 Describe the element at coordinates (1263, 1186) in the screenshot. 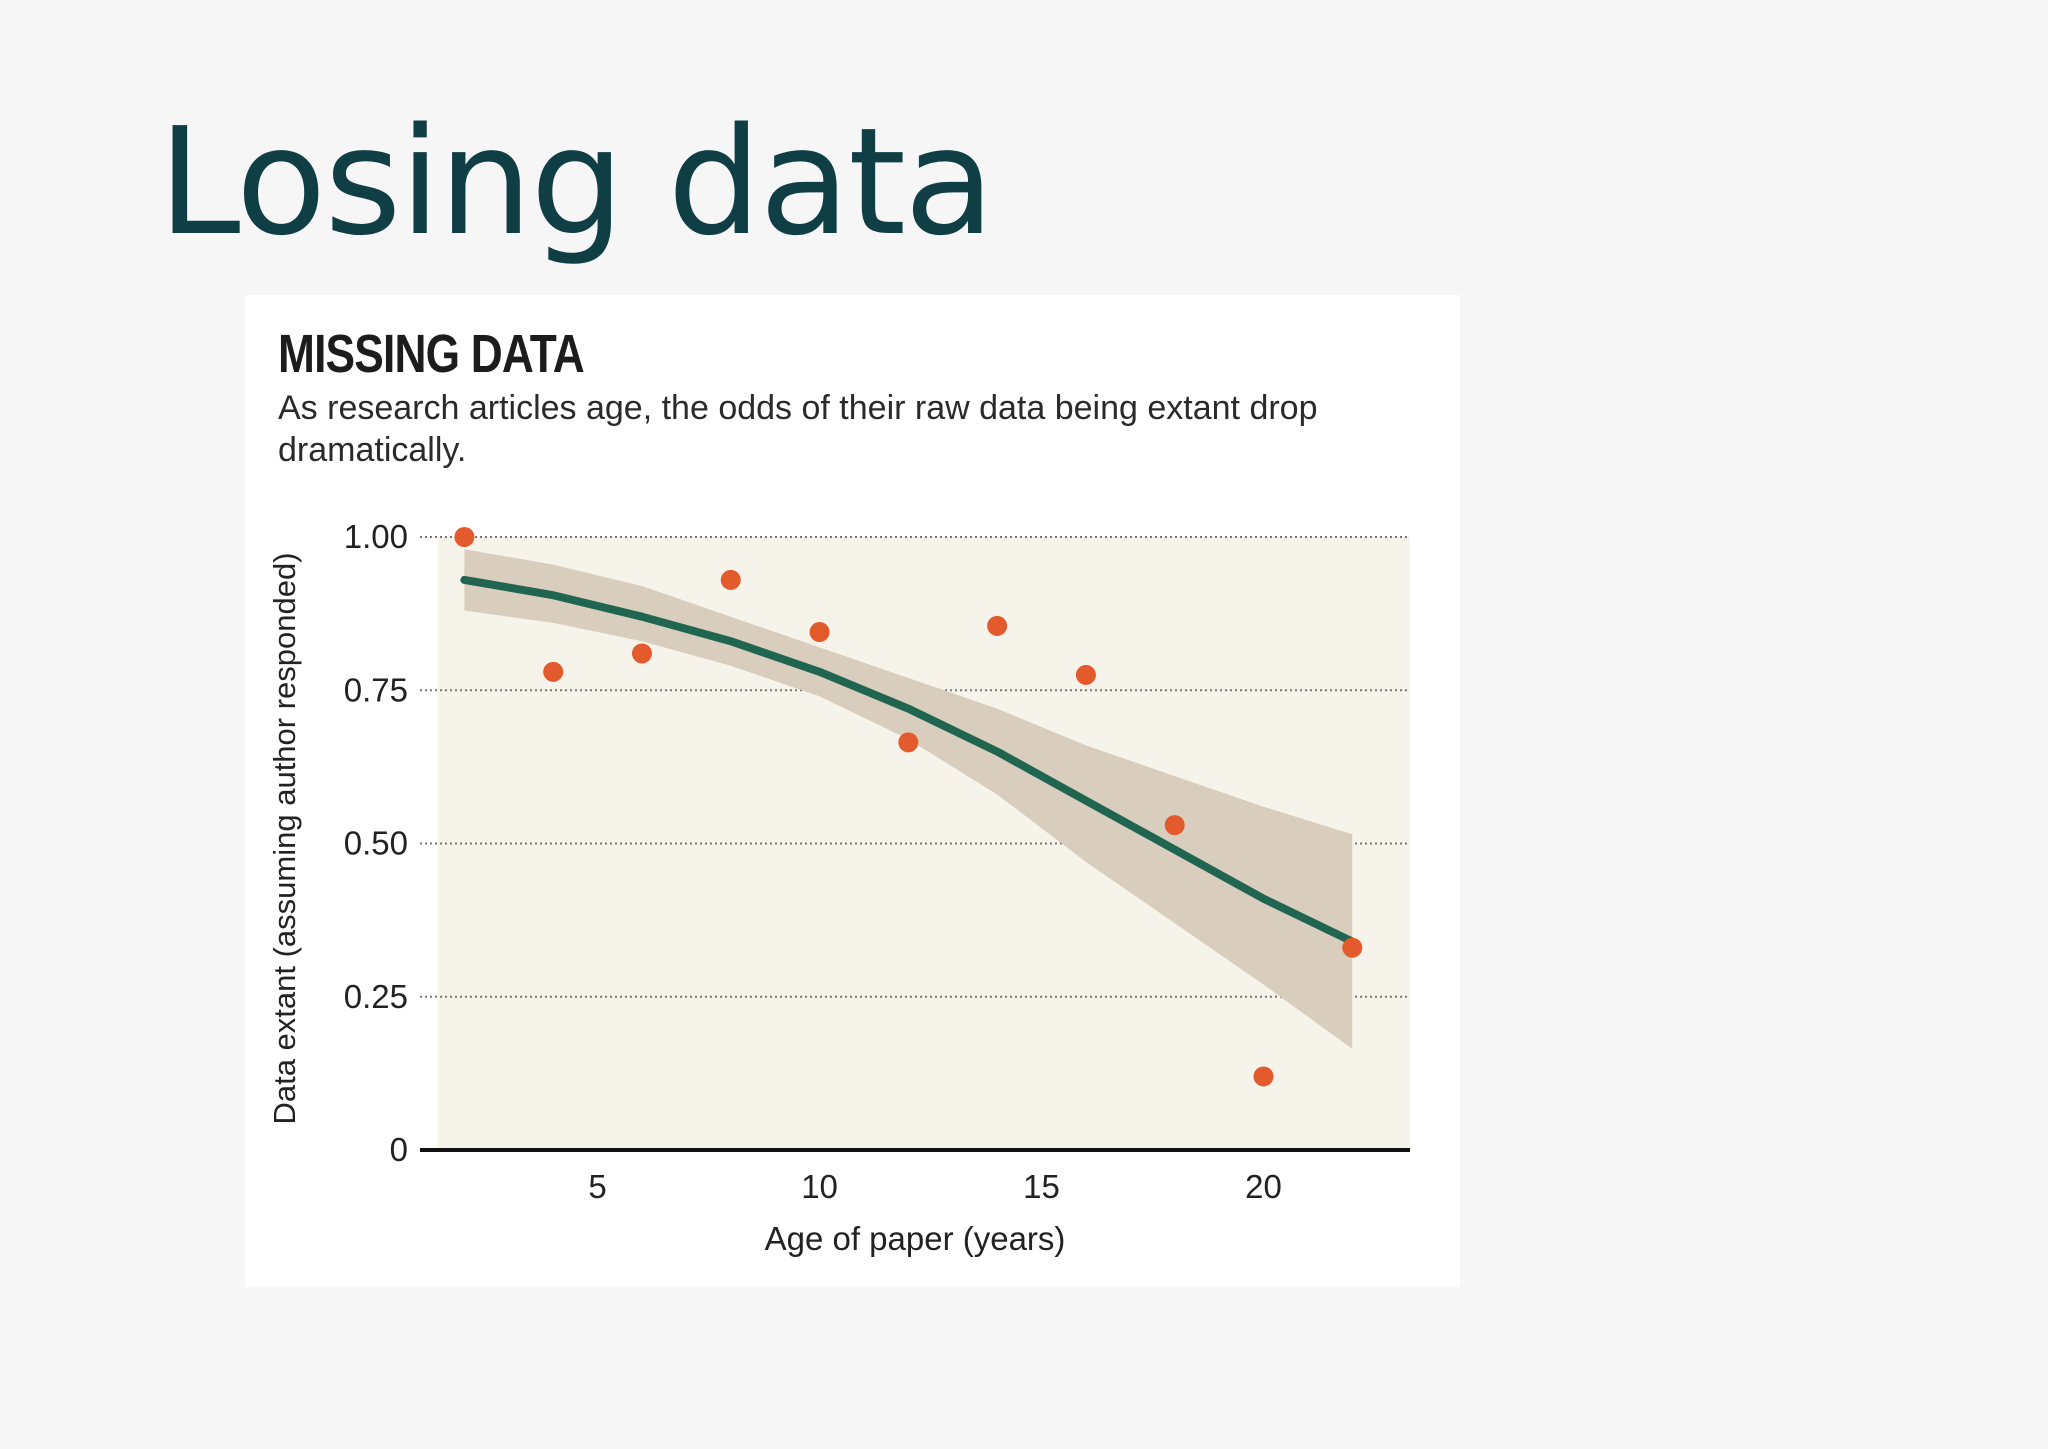

I see `x-tick-label-3: 20` at that location.